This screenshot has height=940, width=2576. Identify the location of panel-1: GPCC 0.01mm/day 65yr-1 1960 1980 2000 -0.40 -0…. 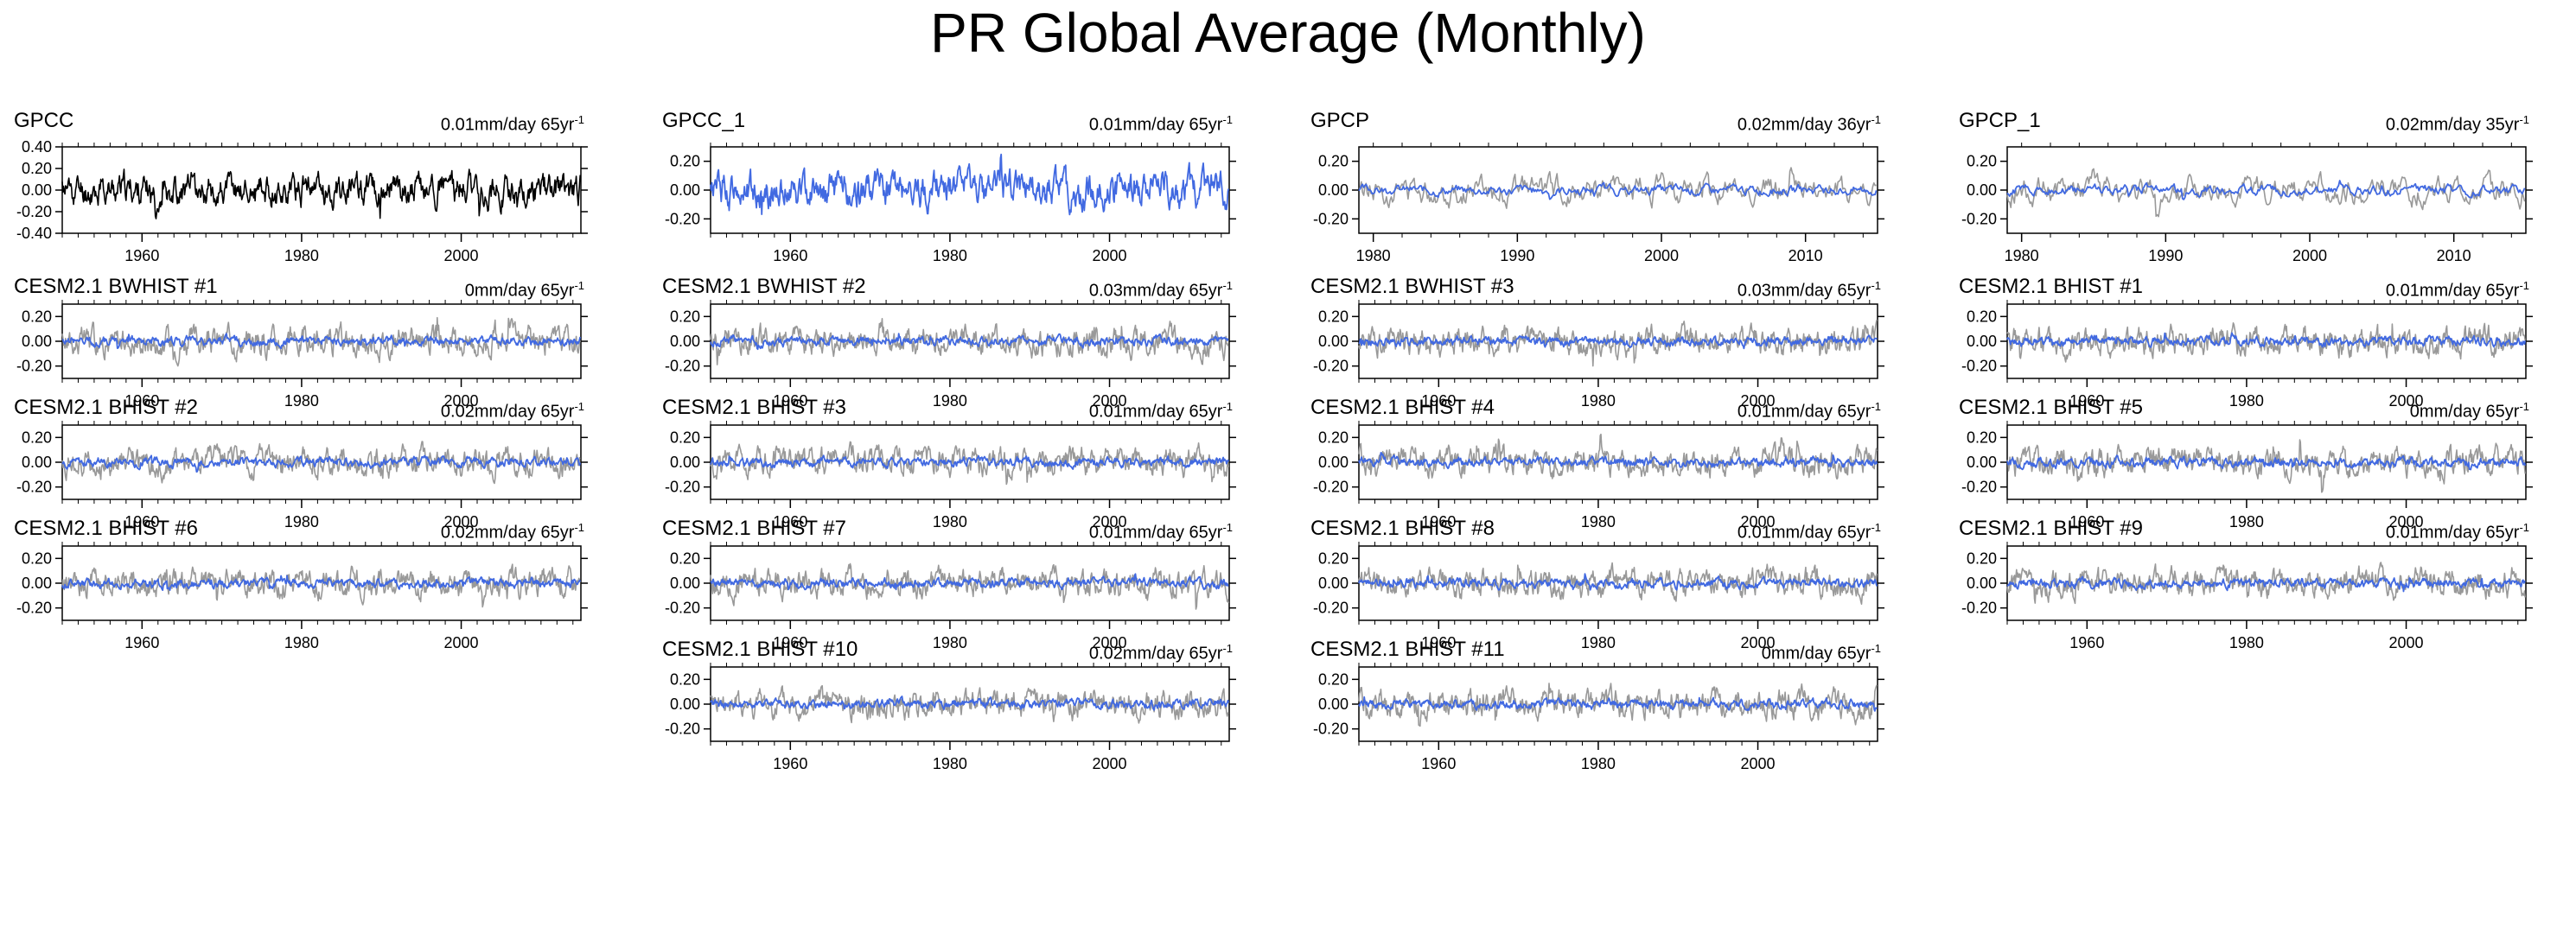
(301, 191).